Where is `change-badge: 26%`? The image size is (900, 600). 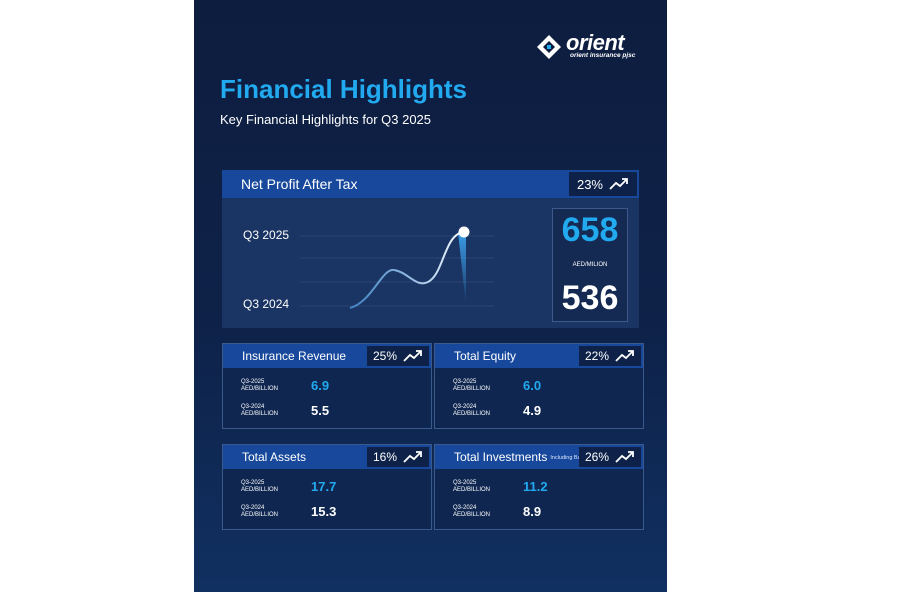
change-badge: 26% is located at coordinates (609, 457).